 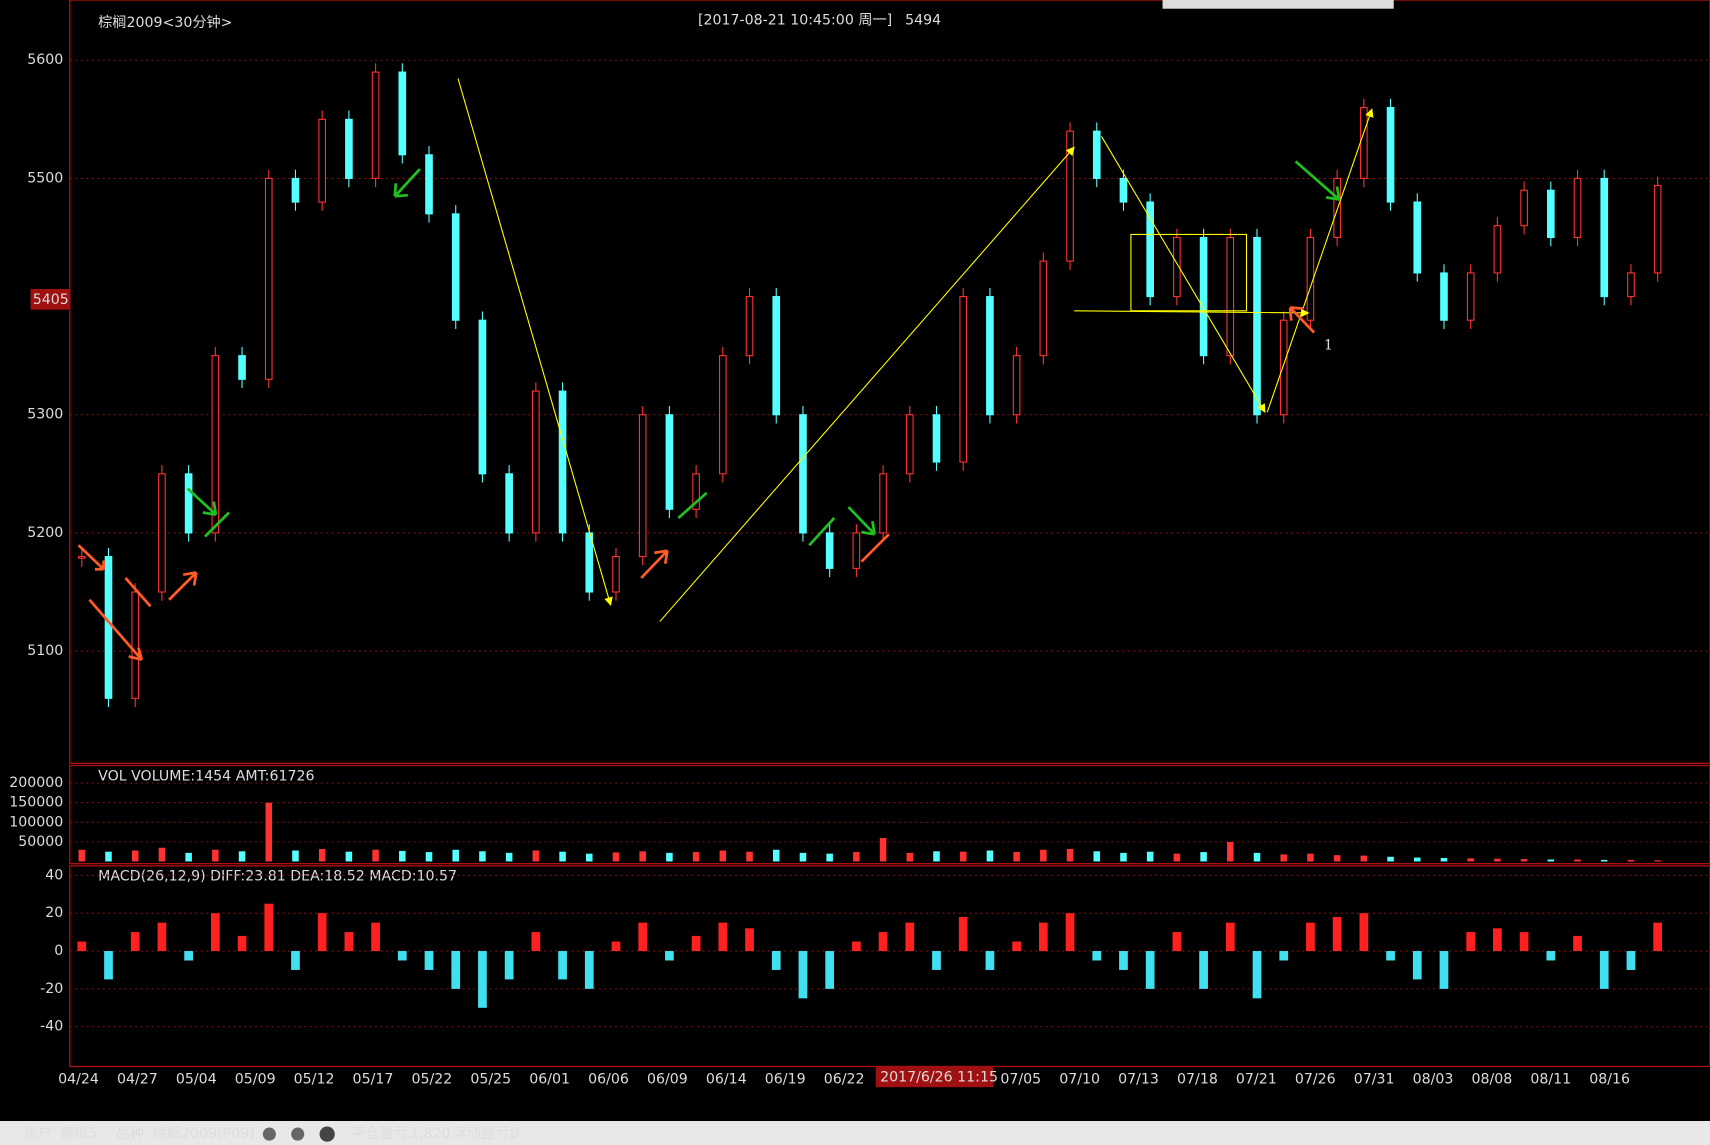 I want to click on y-tick-label: 5300, so click(x=45, y=415).